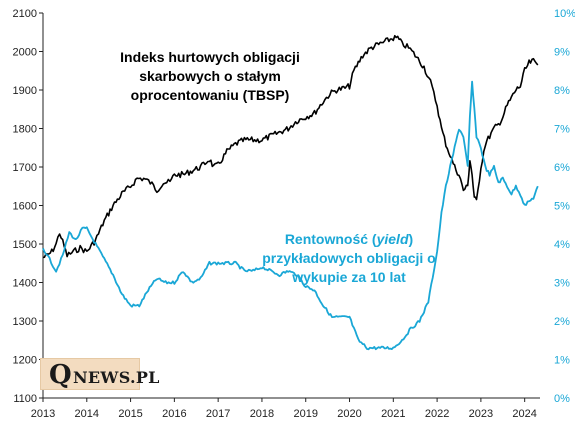  What do you see at coordinates (25, 207) in the screenshot?
I see `y-left-tick-label: 1600` at bounding box center [25, 207].